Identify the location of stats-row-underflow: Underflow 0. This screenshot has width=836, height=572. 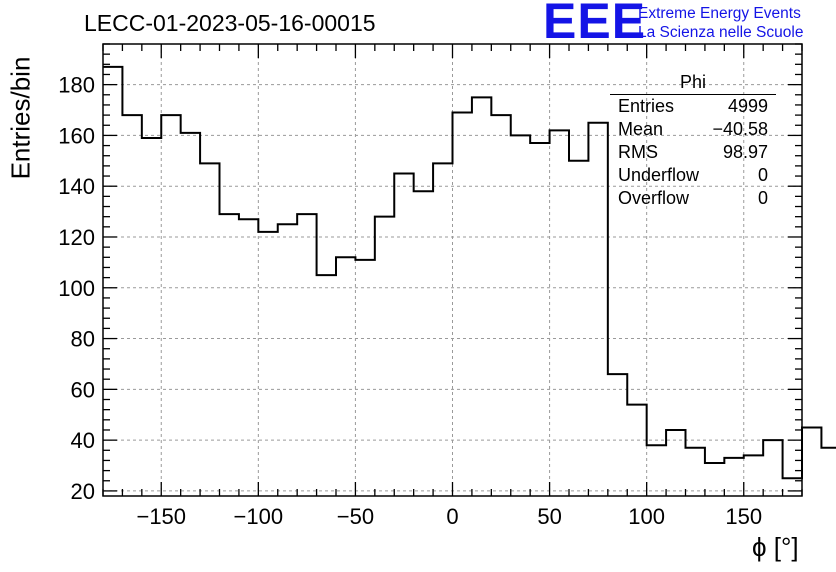
(693, 175).